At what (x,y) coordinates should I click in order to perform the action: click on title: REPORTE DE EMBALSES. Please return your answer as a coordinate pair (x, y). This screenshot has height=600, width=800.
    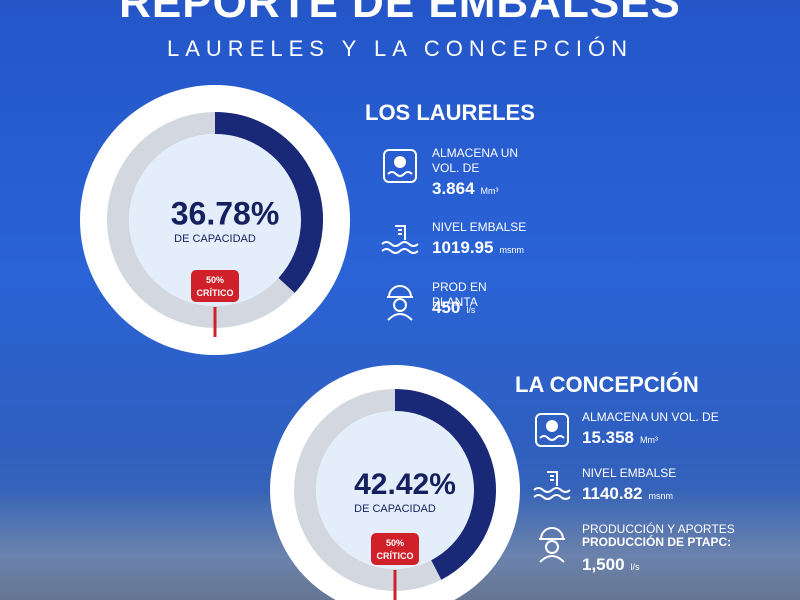
    Looking at the image, I should click on (400, 13).